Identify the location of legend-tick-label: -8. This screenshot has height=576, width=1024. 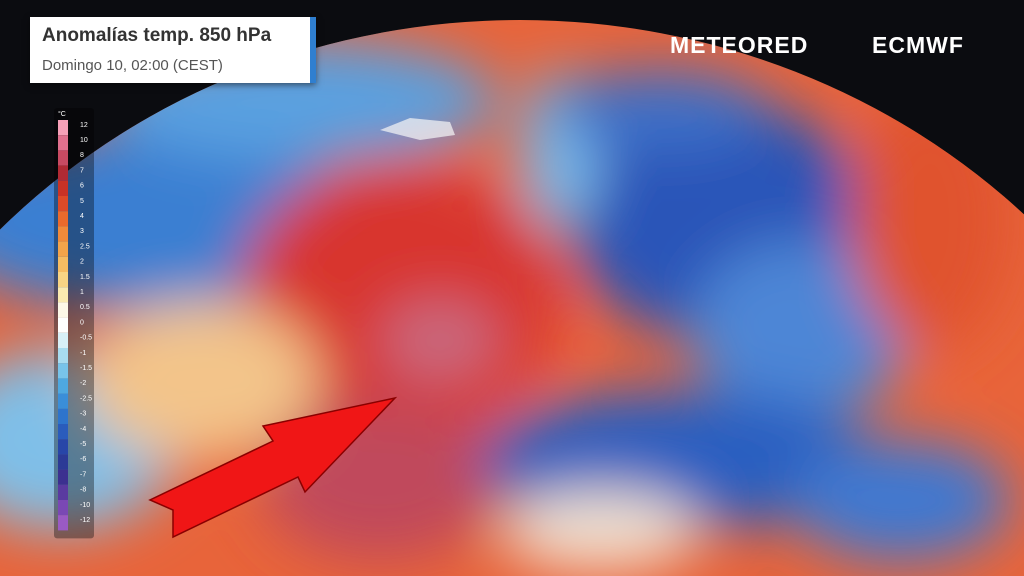
(83, 490).